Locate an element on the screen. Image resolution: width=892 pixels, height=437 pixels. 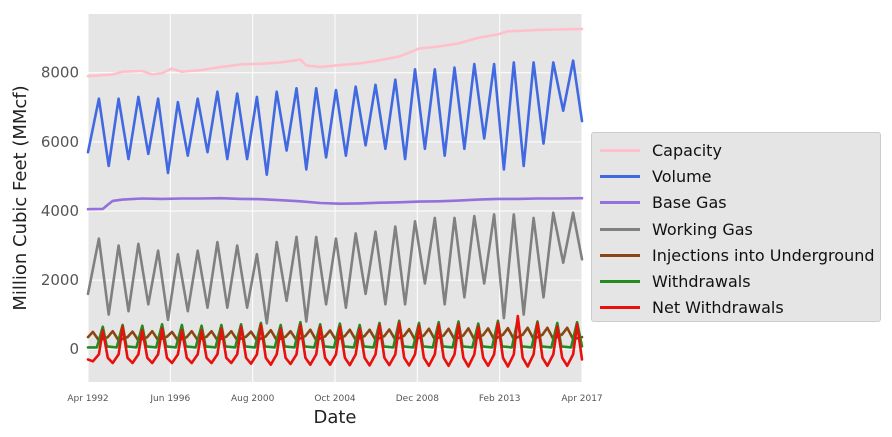
legend-label: Withdrawals is located at coordinates (701, 282).